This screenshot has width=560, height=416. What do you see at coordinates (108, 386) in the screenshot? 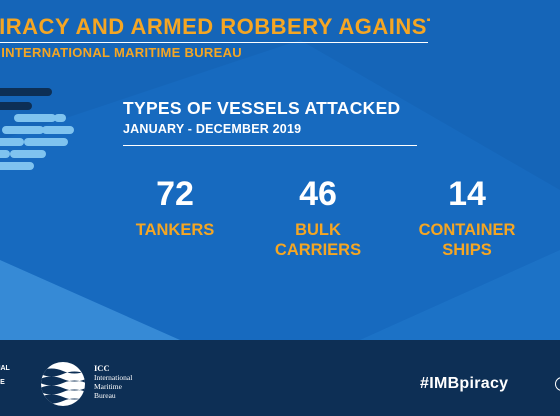
I see `icc-line2: Maritime` at bounding box center [108, 386].